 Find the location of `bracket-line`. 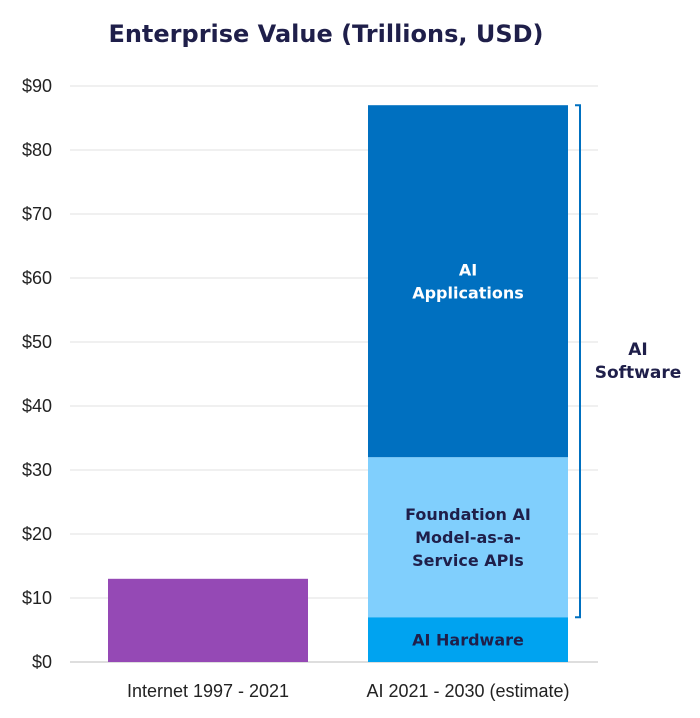

bracket-line is located at coordinates (578, 361).